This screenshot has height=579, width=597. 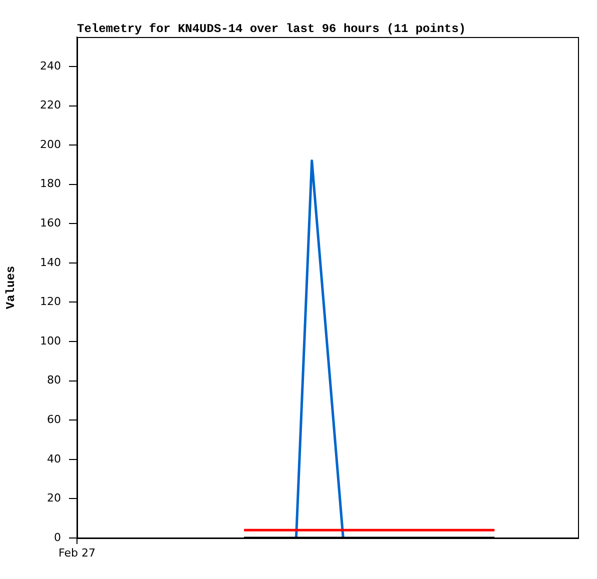 What do you see at coordinates (50, 65) in the screenshot?
I see `y-tick-label: 240` at bounding box center [50, 65].